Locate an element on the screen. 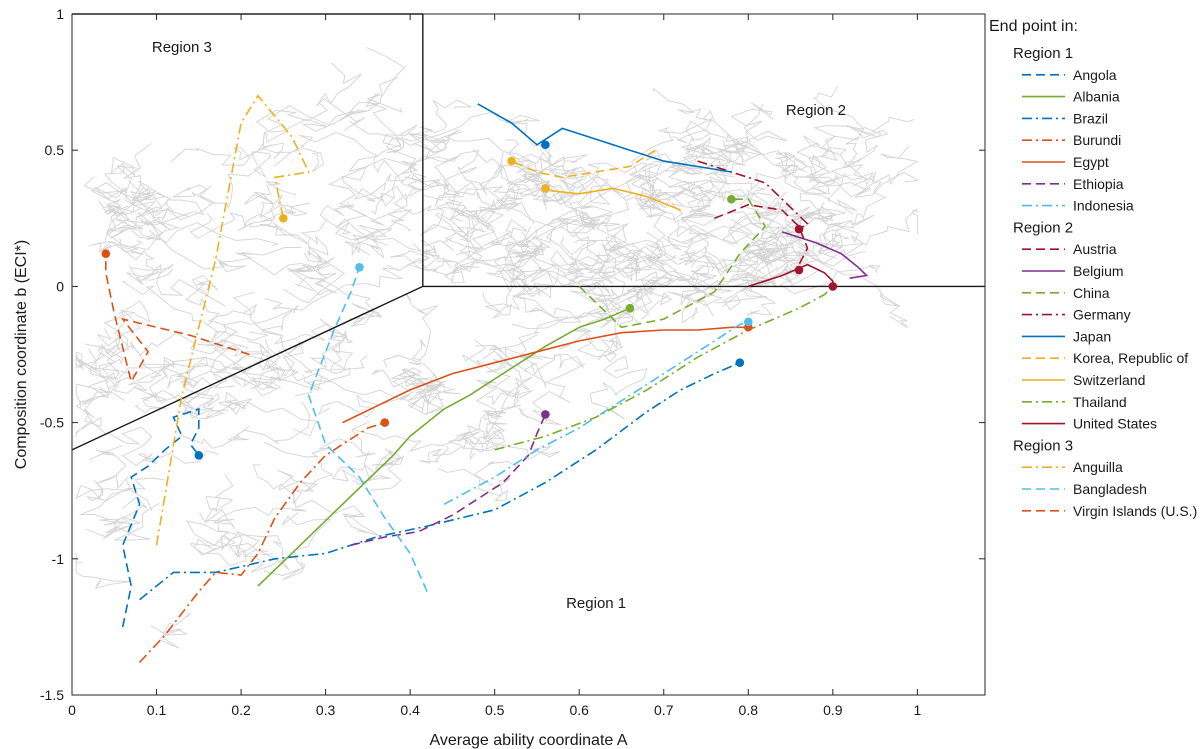  legend-entry: China is located at coordinates (1091, 293).